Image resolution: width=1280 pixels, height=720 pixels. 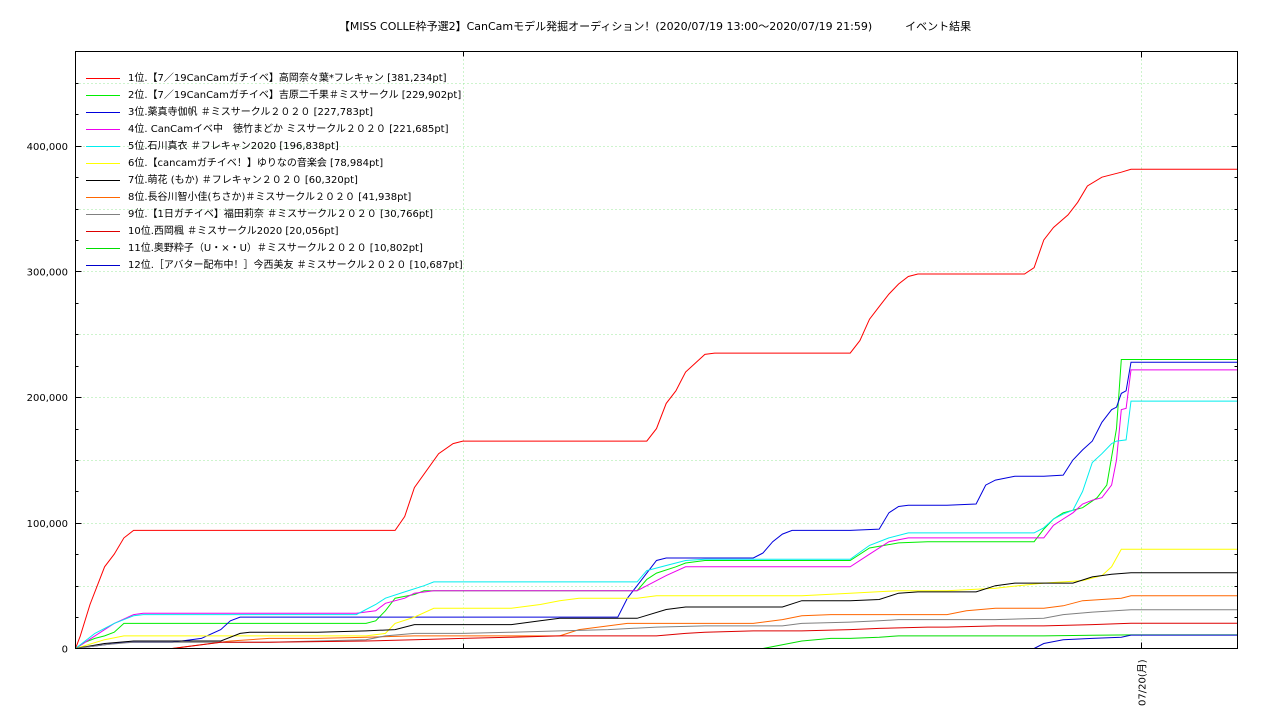 What do you see at coordinates (270, 197) in the screenshot?
I see `legend-label: 8位.長谷川智小佳(ちさか)＃ミスサークル２０２０ [41,938pt]` at bounding box center [270, 197].